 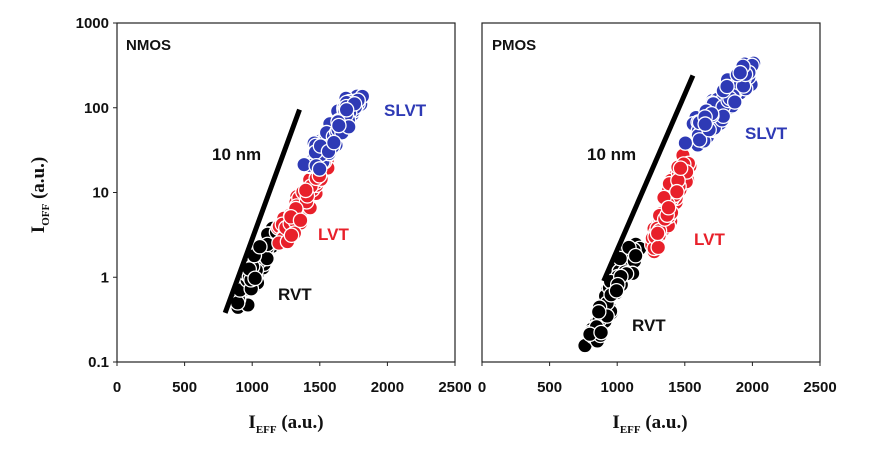 What do you see at coordinates (285, 424) in the screenshot?
I see `x-axis-title-nmos: IEFF (a.u.)` at bounding box center [285, 424].